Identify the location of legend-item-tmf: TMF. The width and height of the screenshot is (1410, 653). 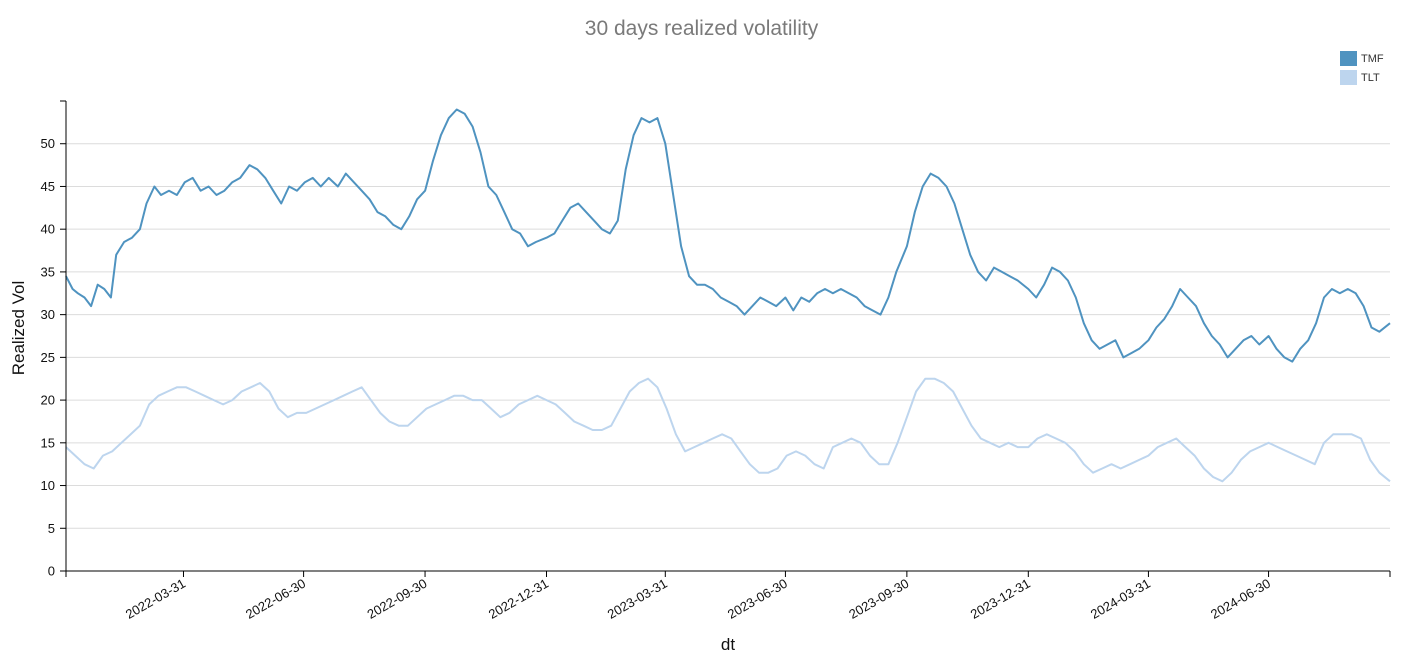
(1362, 58).